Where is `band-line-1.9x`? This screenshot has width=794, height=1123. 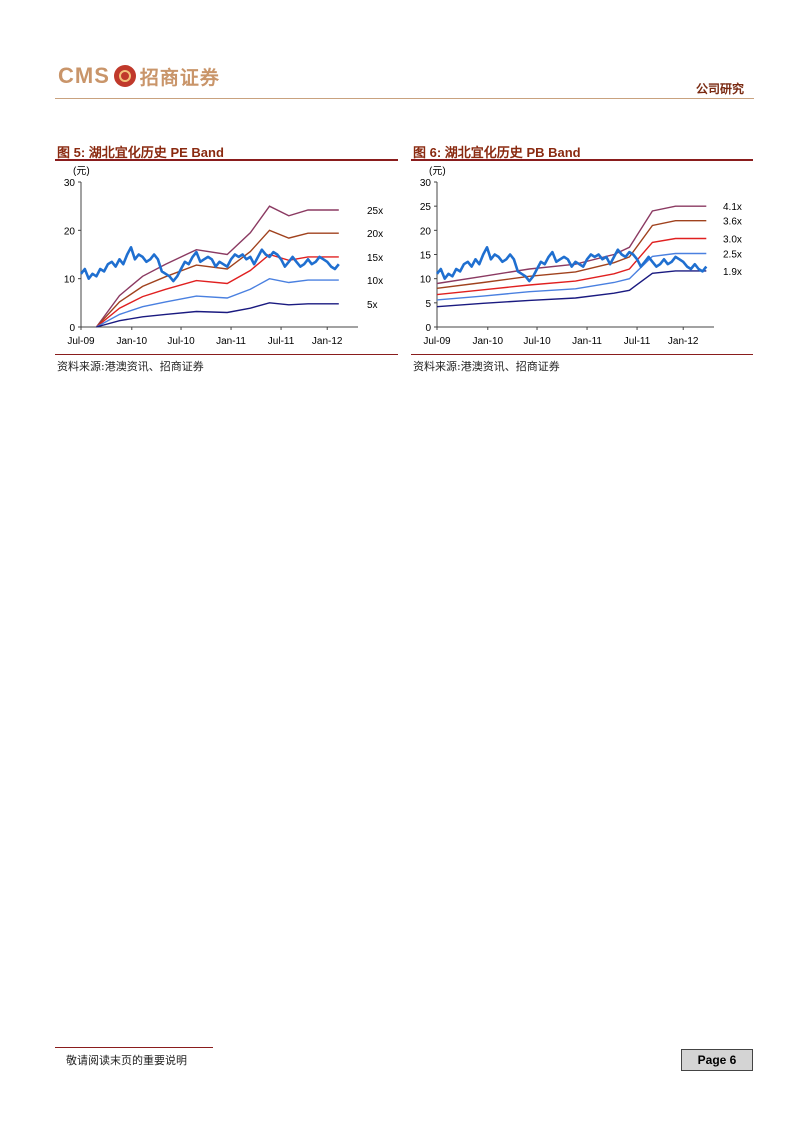 band-line-1.9x is located at coordinates (571, 289).